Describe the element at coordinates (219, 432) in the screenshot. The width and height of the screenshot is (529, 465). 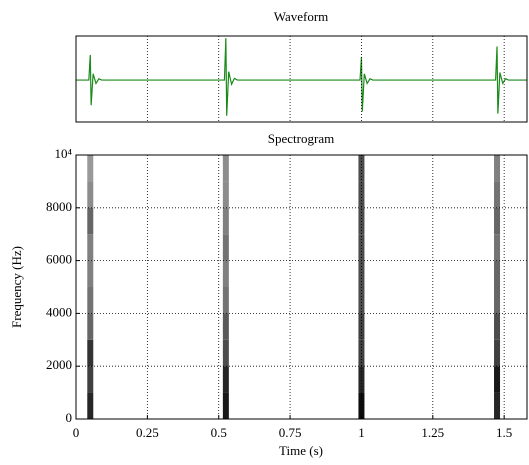
I see `x-tick-label: 0.5` at that location.